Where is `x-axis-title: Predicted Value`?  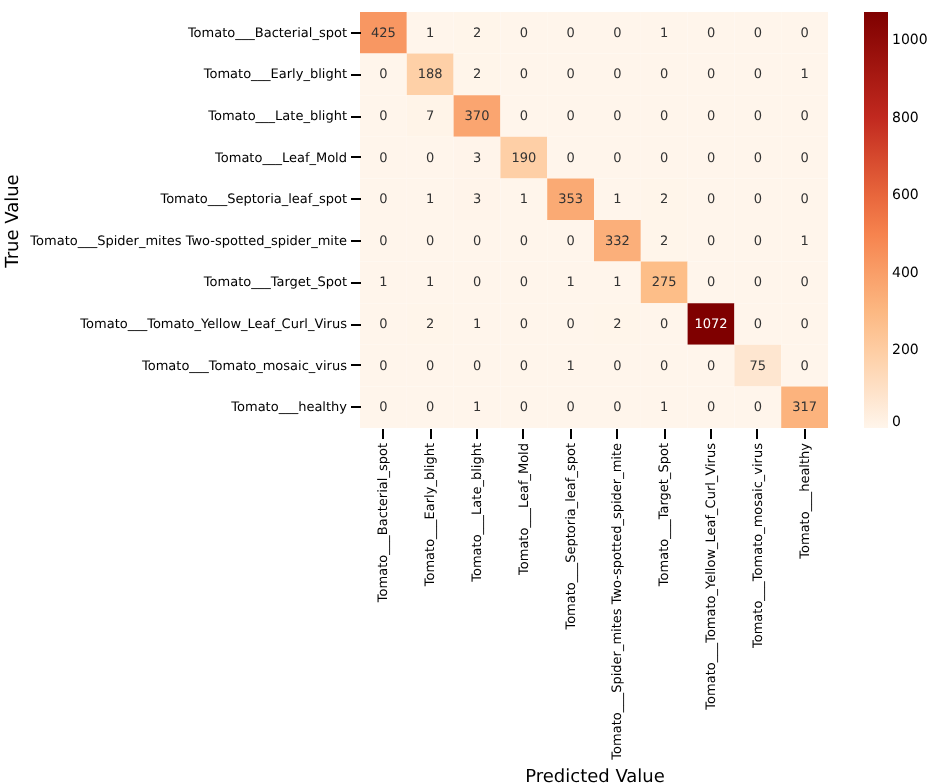 x-axis-title: Predicted Value is located at coordinates (595, 775).